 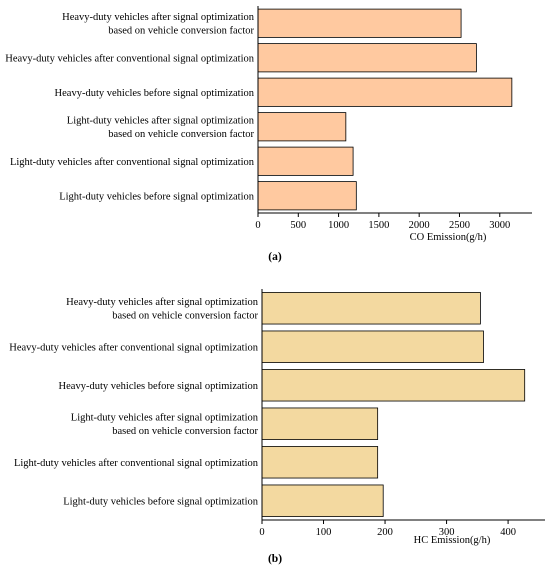 What do you see at coordinates (378, 225) in the screenshot?
I see `x-tick-label: 1500` at bounding box center [378, 225].